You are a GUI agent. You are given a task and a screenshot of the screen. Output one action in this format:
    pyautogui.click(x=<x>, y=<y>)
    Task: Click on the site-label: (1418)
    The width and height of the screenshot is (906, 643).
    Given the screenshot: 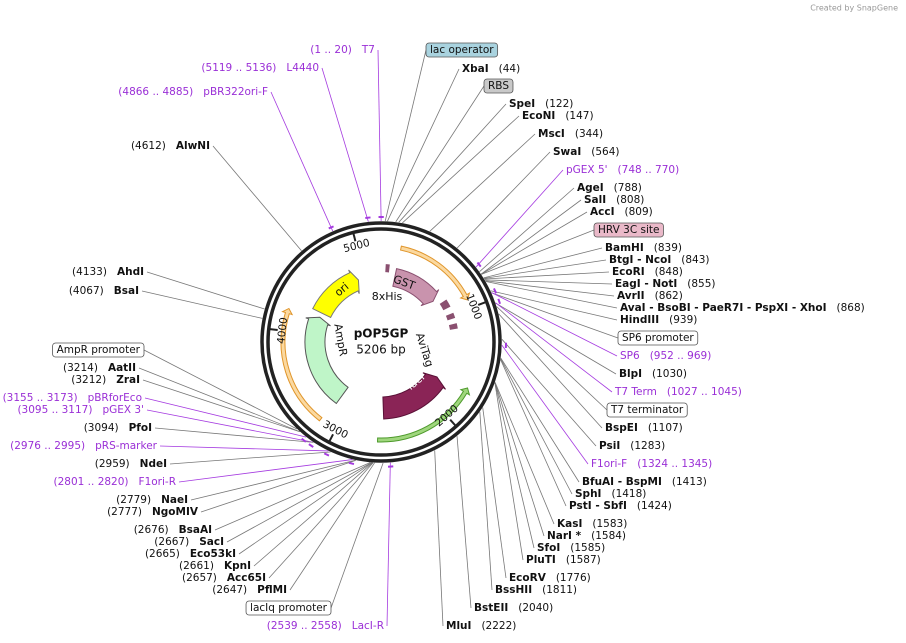 What is the action you would take?
    pyautogui.click(x=628, y=494)
    